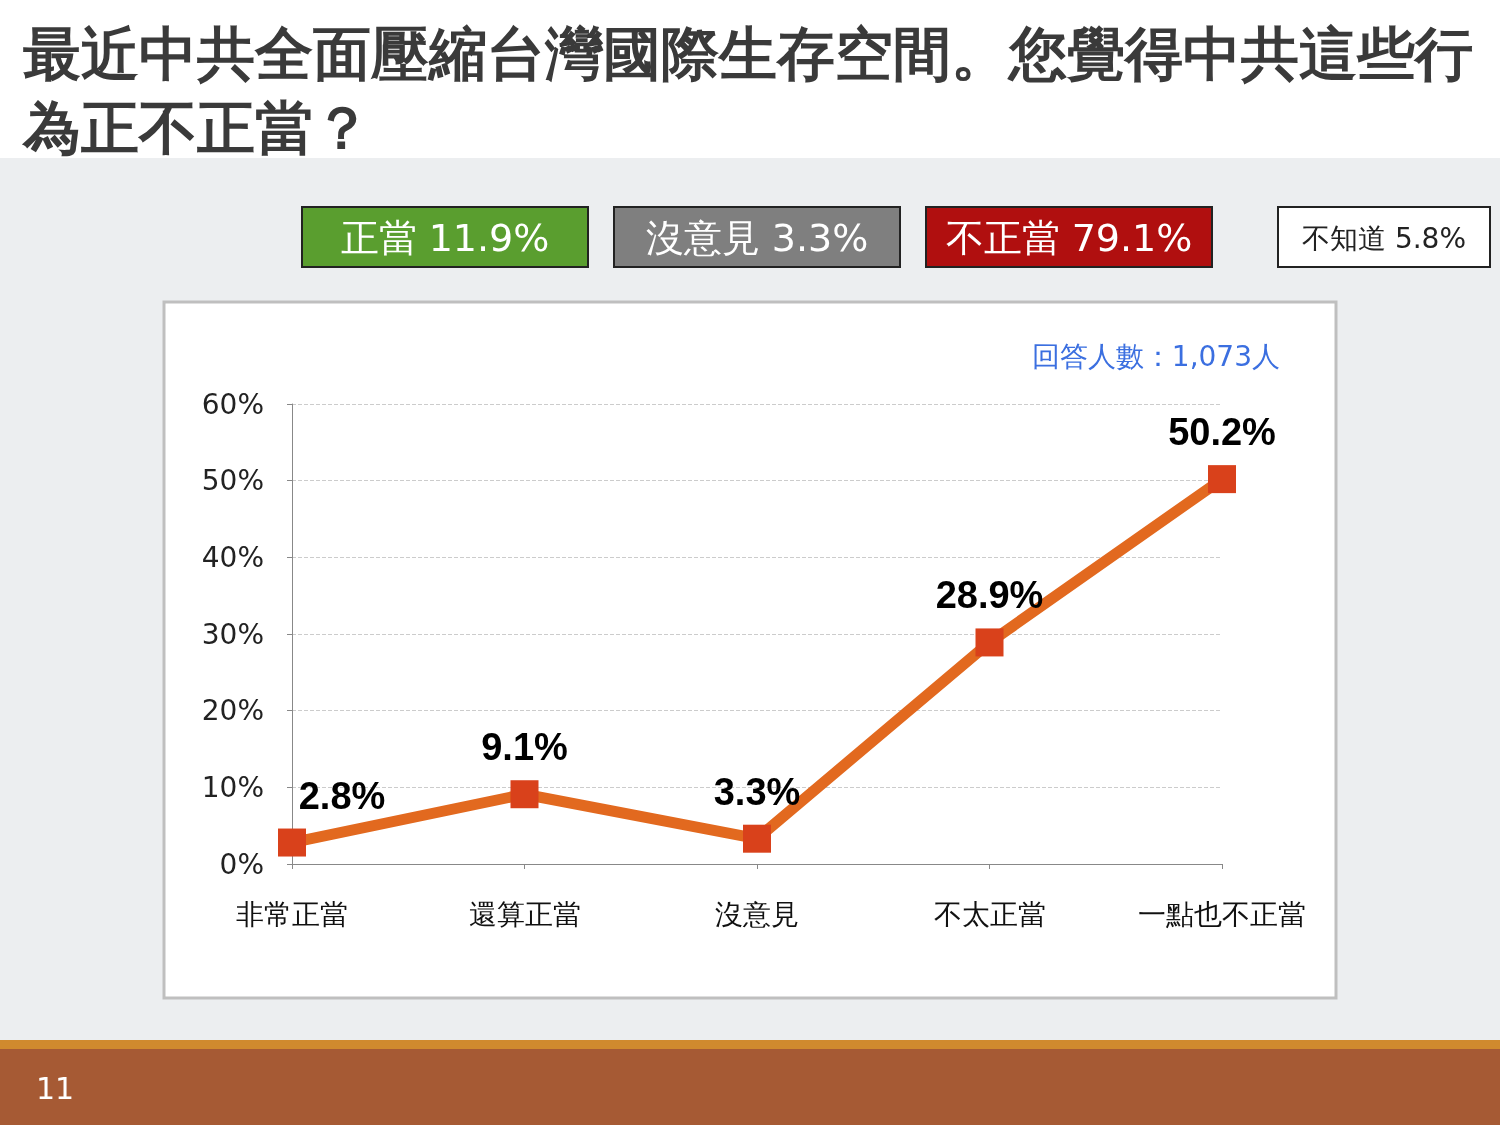 This screenshot has height=1125, width=1500. What do you see at coordinates (241, 864) in the screenshot?
I see `y-tick-label: 0%` at bounding box center [241, 864].